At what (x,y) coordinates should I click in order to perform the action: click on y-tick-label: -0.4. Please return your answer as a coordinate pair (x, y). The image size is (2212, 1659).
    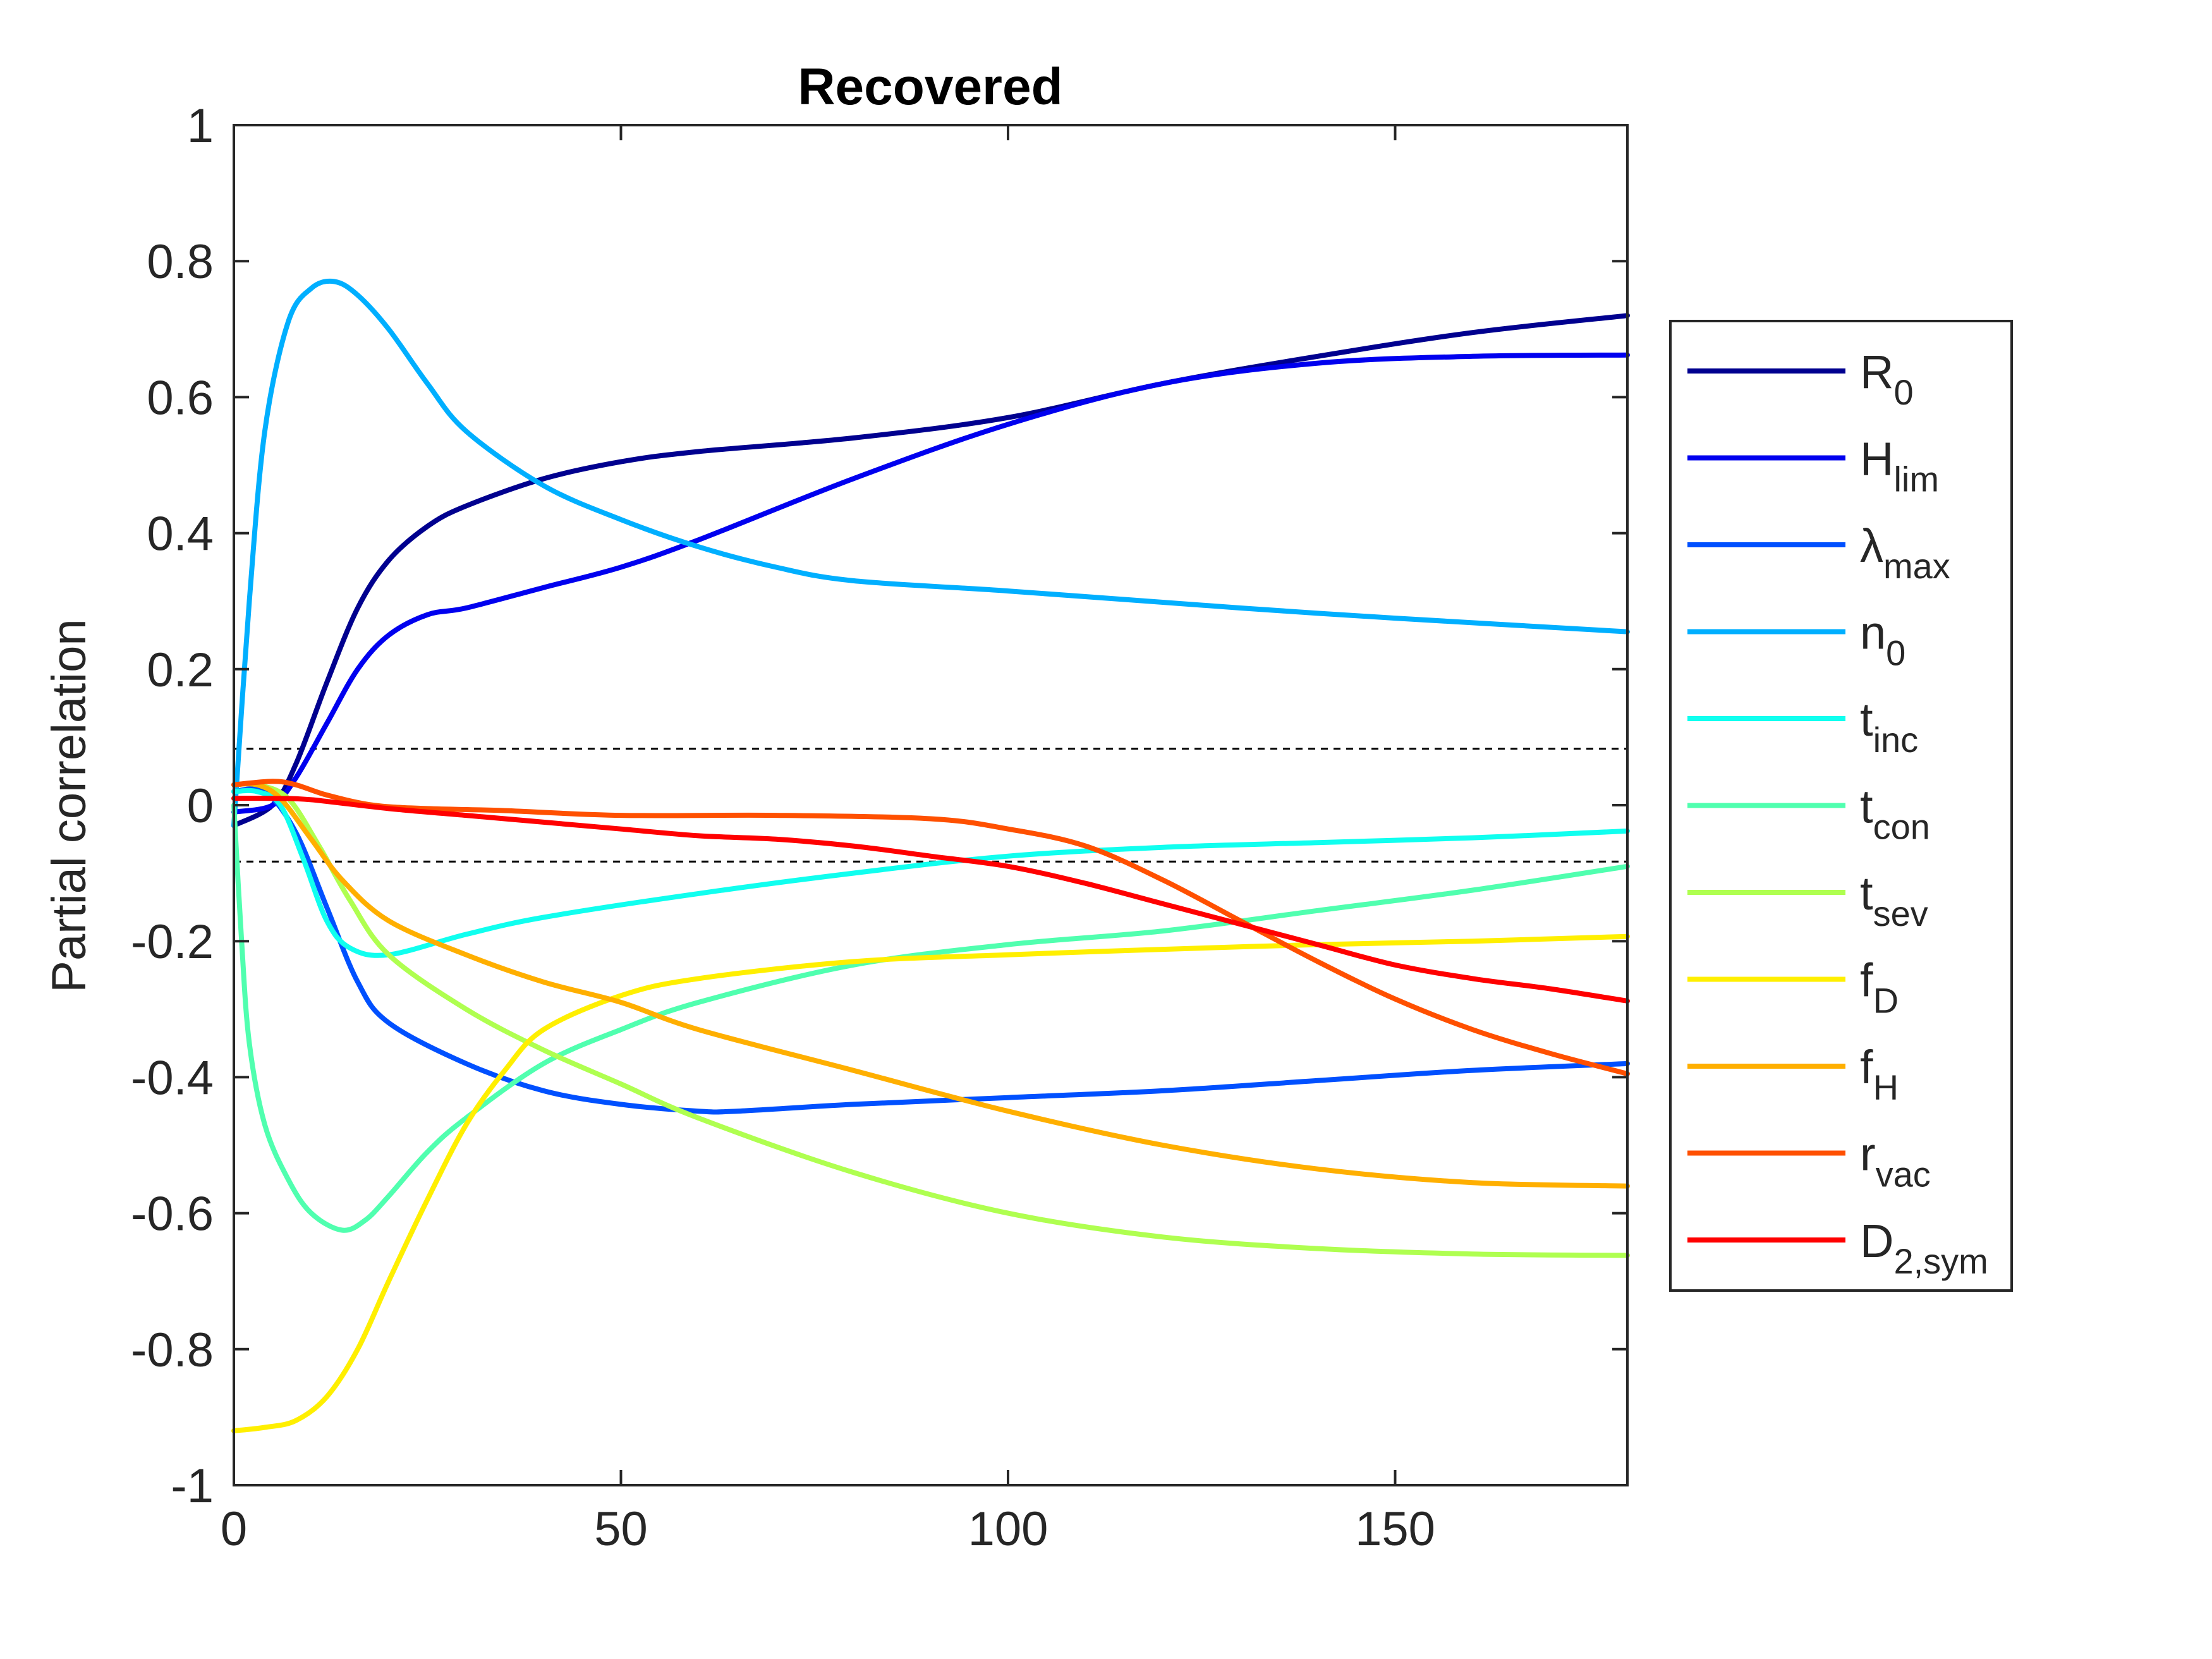
    Looking at the image, I should click on (172, 1078).